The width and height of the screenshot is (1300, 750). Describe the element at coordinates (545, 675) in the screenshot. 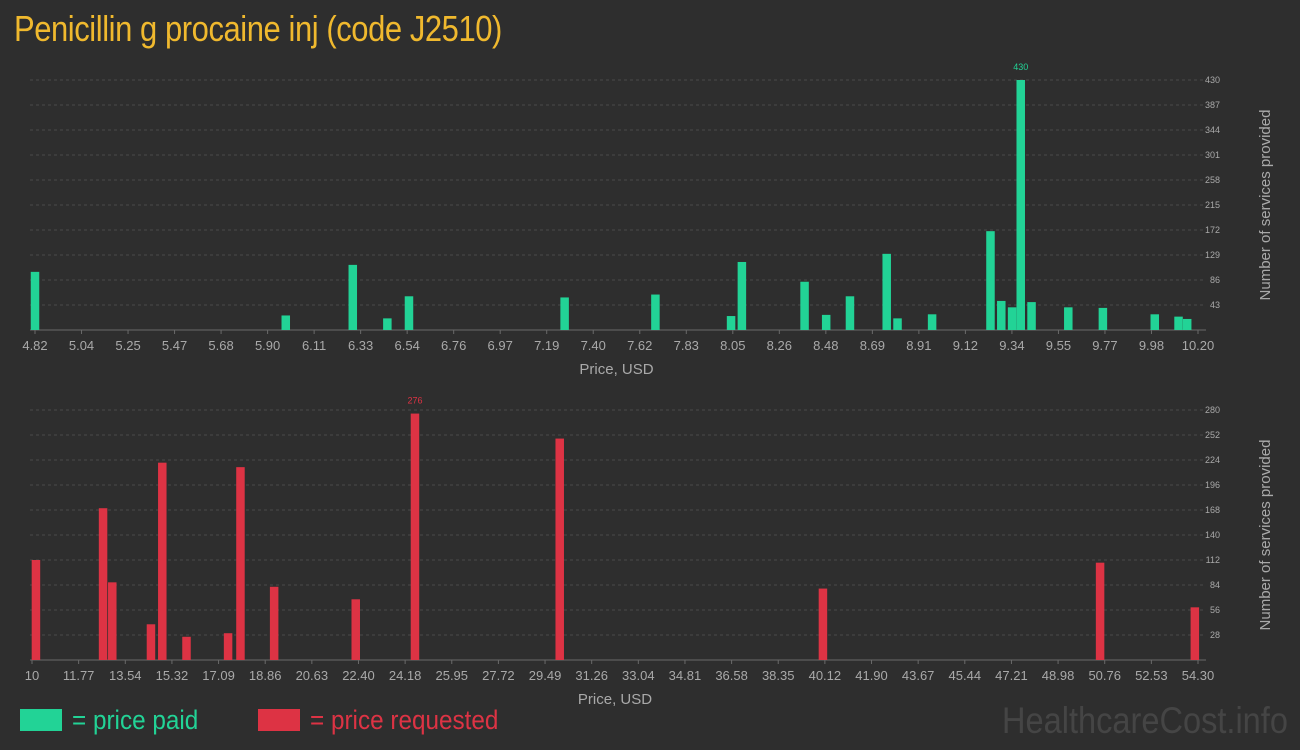

I see `requested-x-tick-label: 29.49` at that location.